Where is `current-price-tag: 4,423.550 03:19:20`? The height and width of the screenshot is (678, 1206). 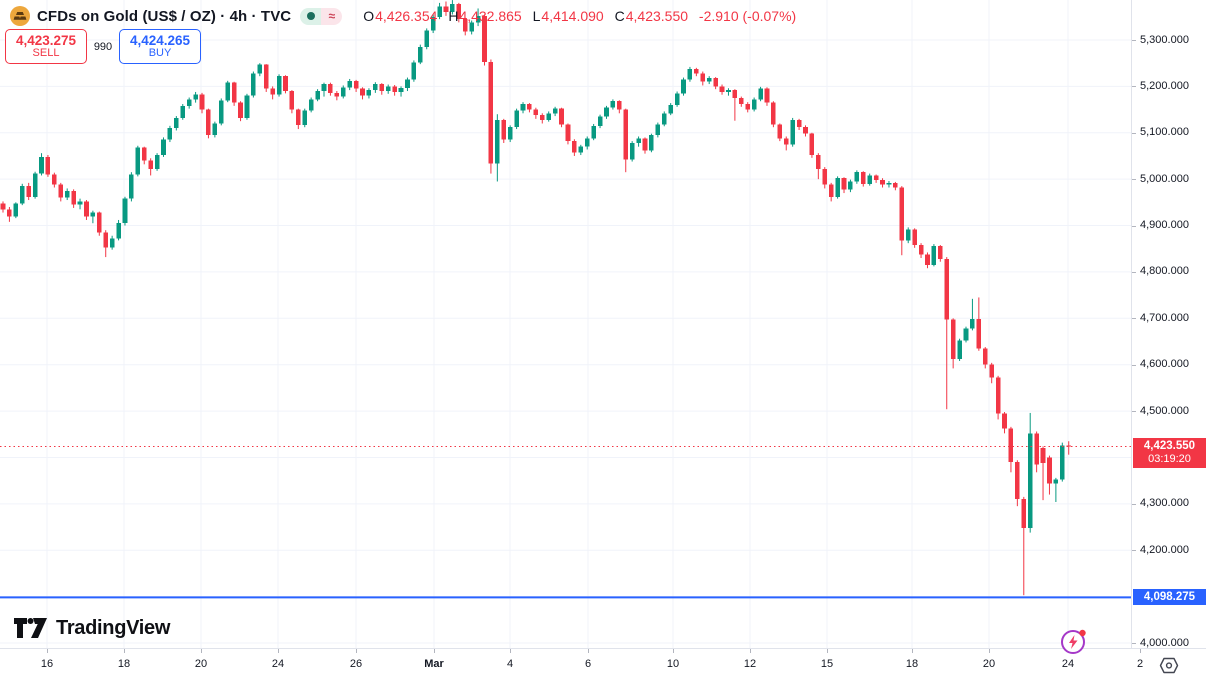
current-price-tag: 4,423.550 03:19:20 is located at coordinates (1169, 453).